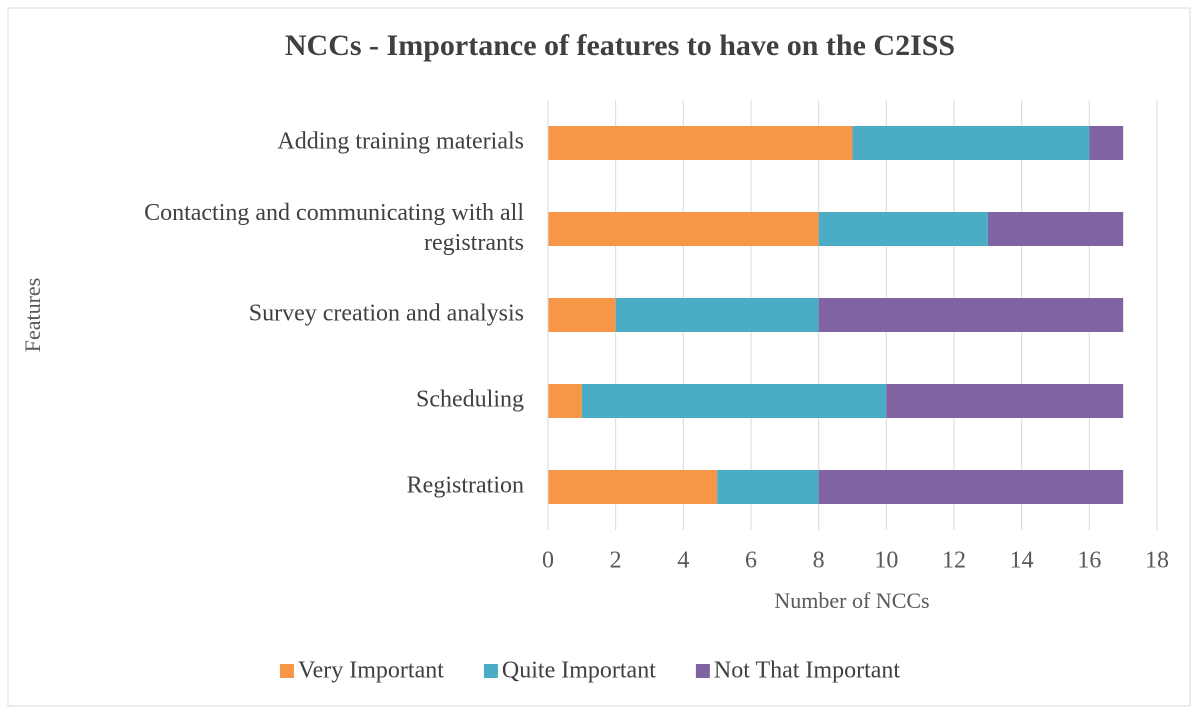  What do you see at coordinates (400, 142) in the screenshot?
I see `y-tick-label: Adding training materials` at bounding box center [400, 142].